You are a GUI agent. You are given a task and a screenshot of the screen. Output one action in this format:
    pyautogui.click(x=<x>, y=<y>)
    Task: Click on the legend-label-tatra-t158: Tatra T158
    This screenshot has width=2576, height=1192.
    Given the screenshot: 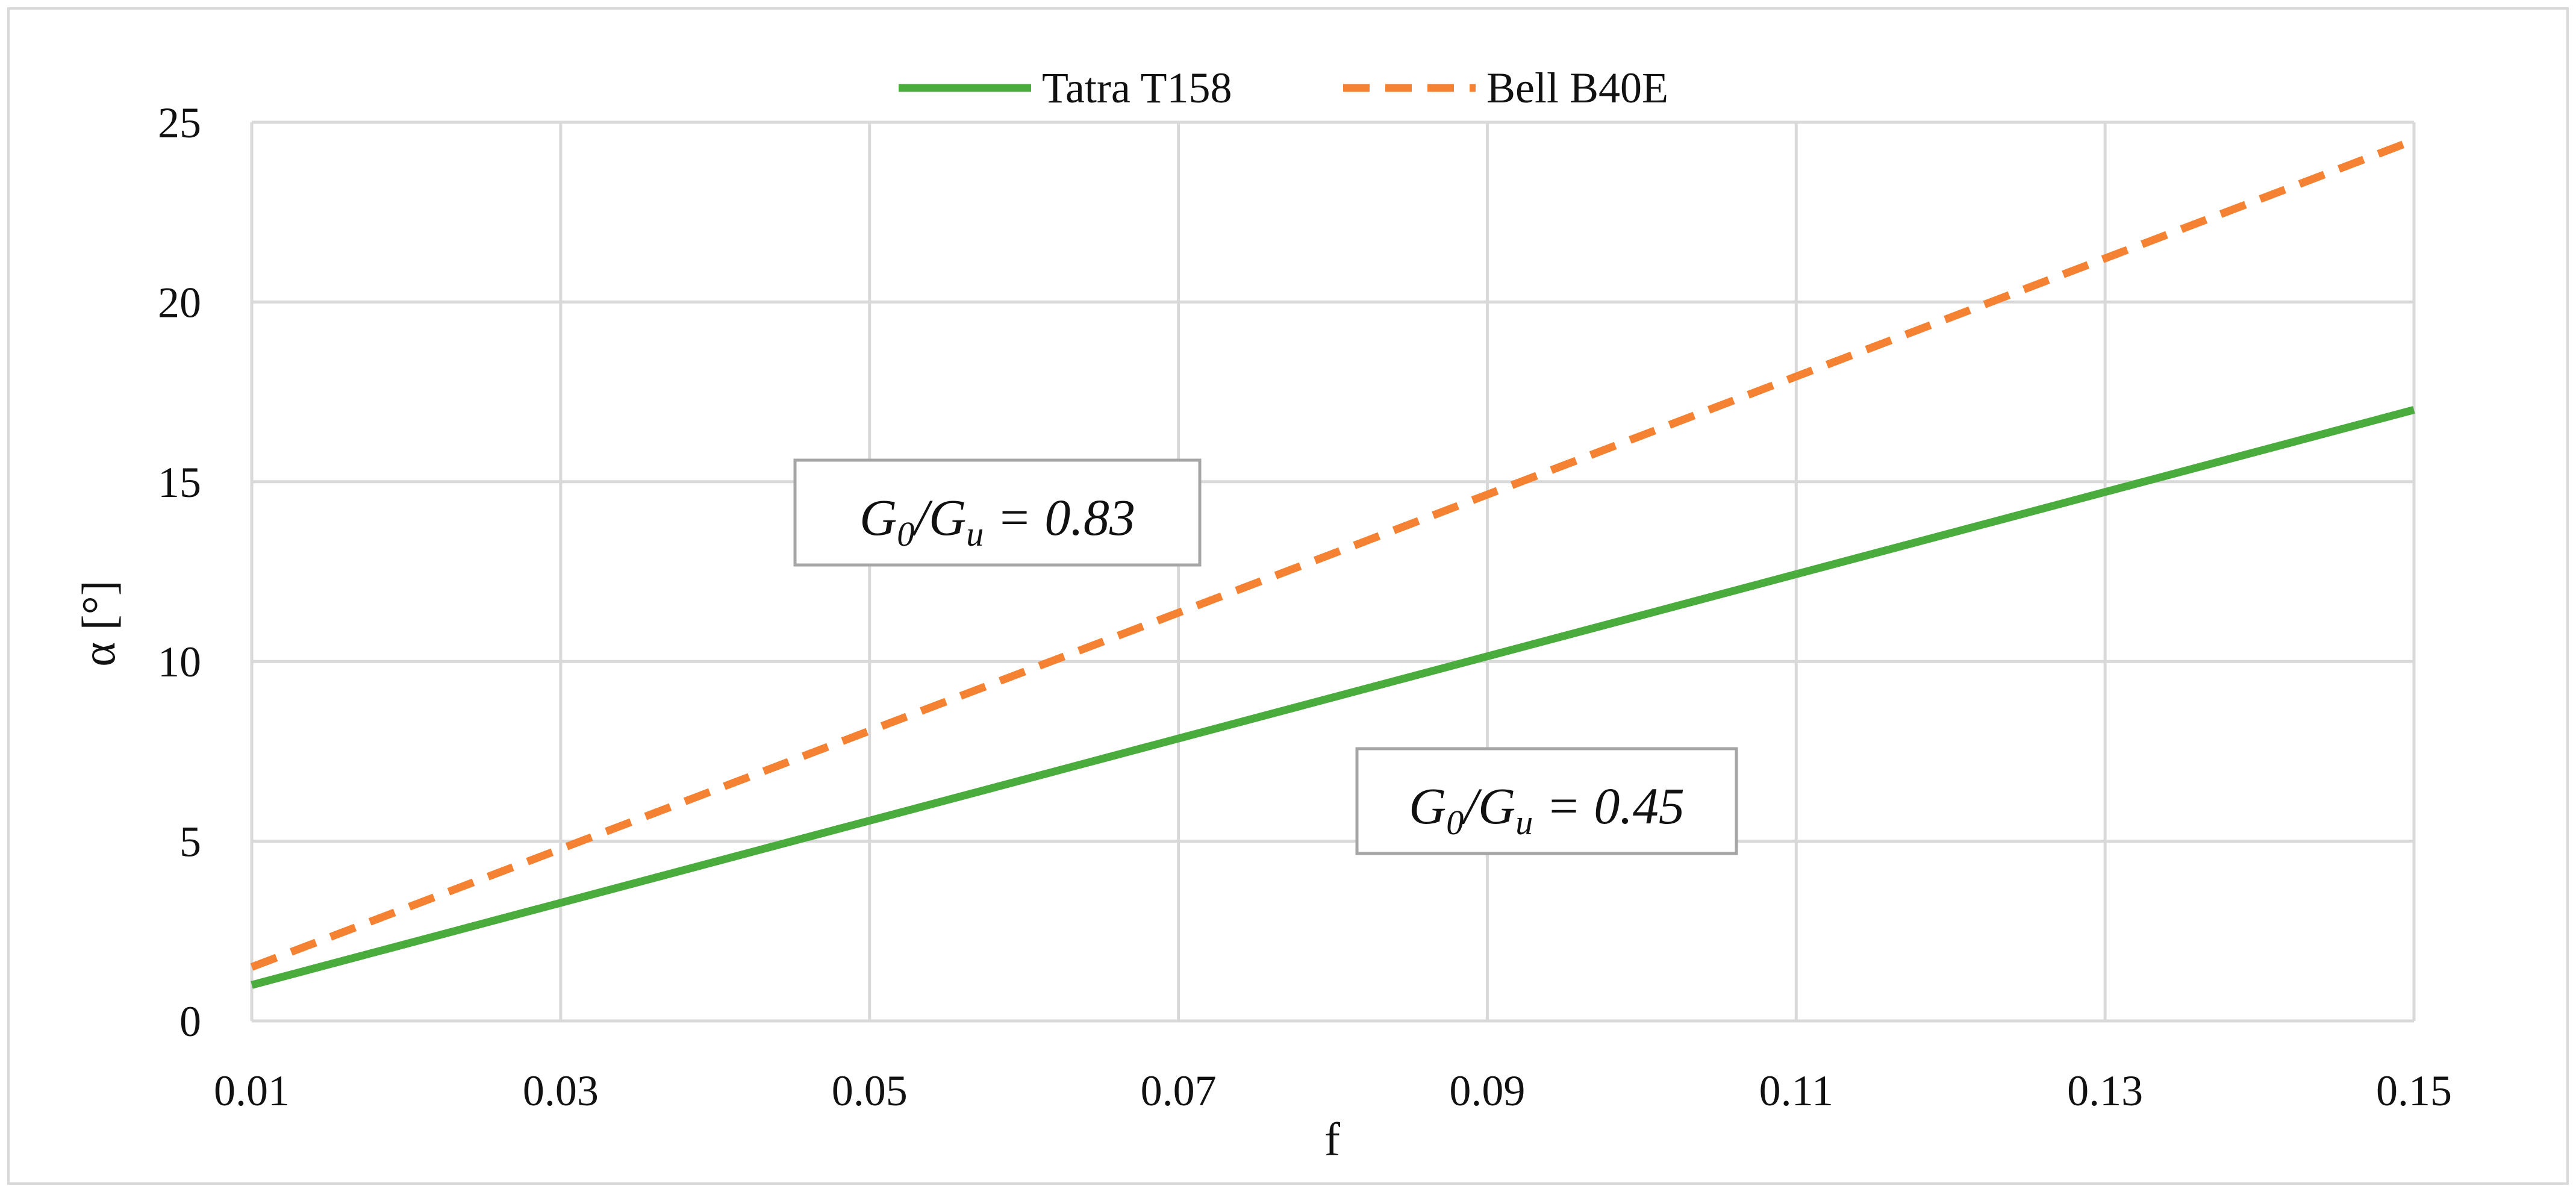 What is the action you would take?
    pyautogui.click(x=1137, y=88)
    